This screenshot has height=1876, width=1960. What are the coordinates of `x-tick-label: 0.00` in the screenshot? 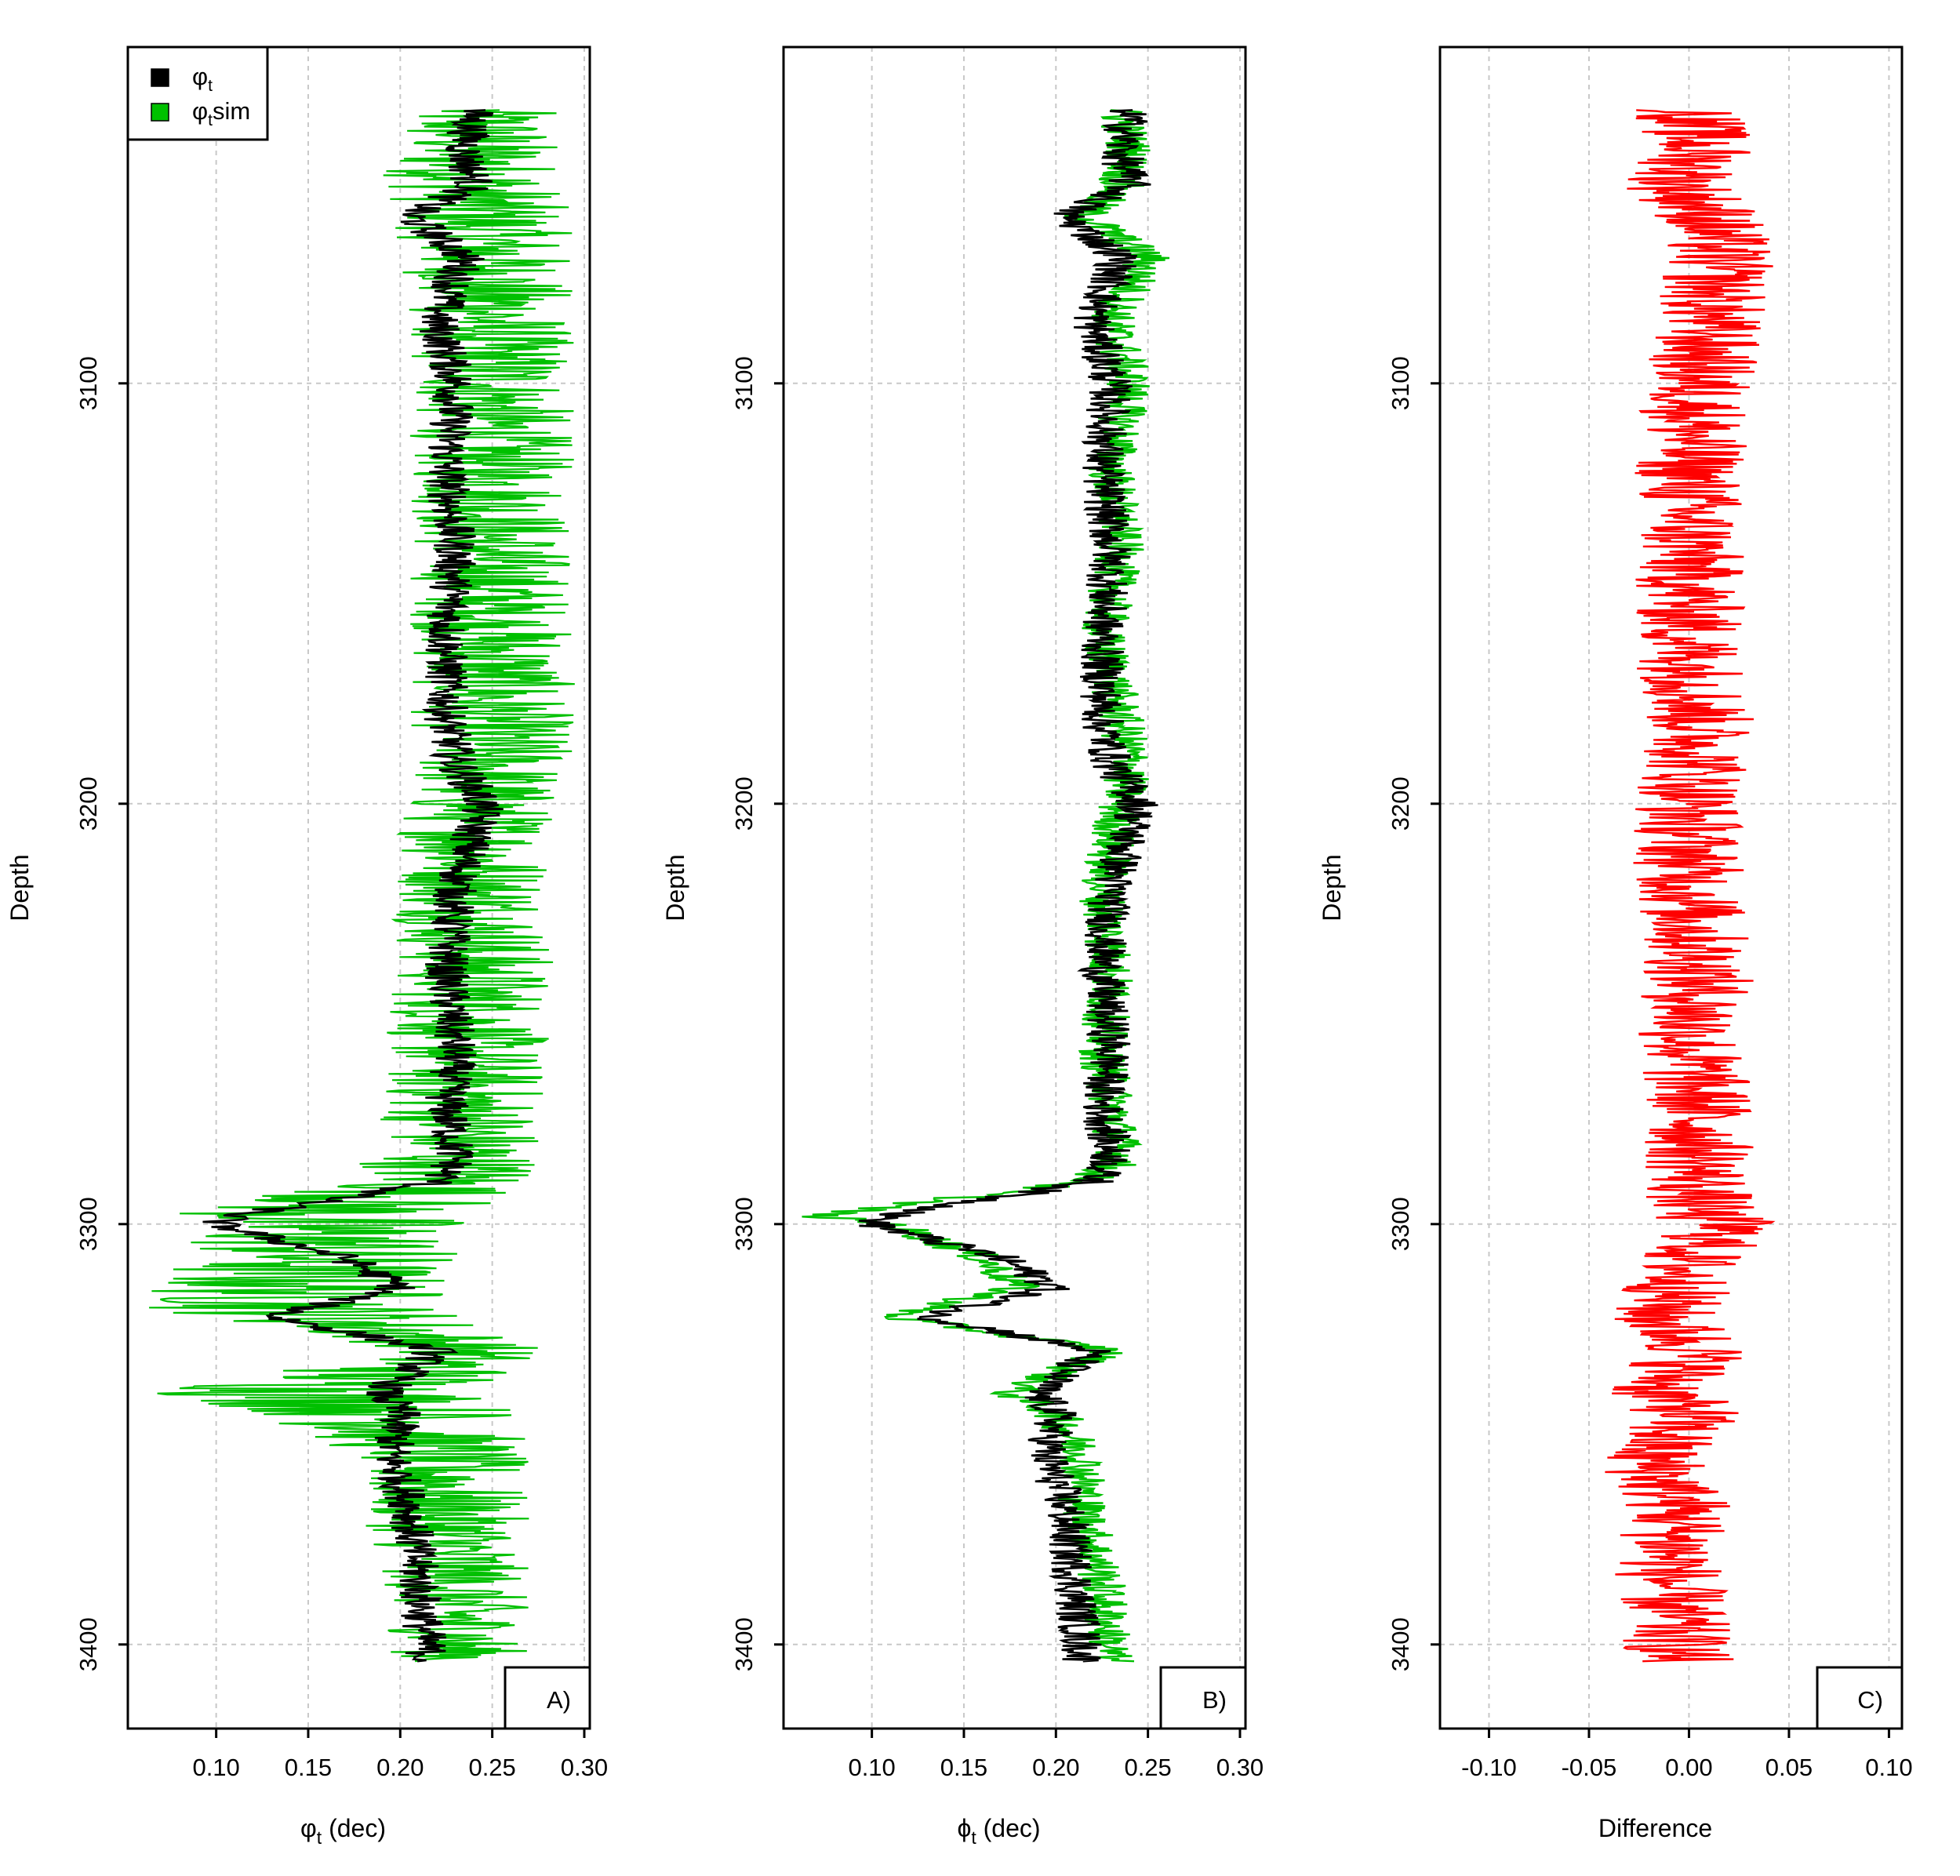 It's located at (1688, 1768).